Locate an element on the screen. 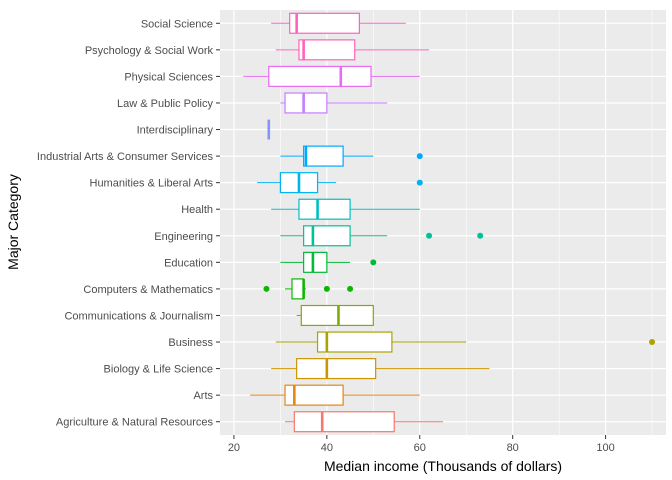  y-tick-label: Industrial Arts & Consumer Services is located at coordinates (125, 157).